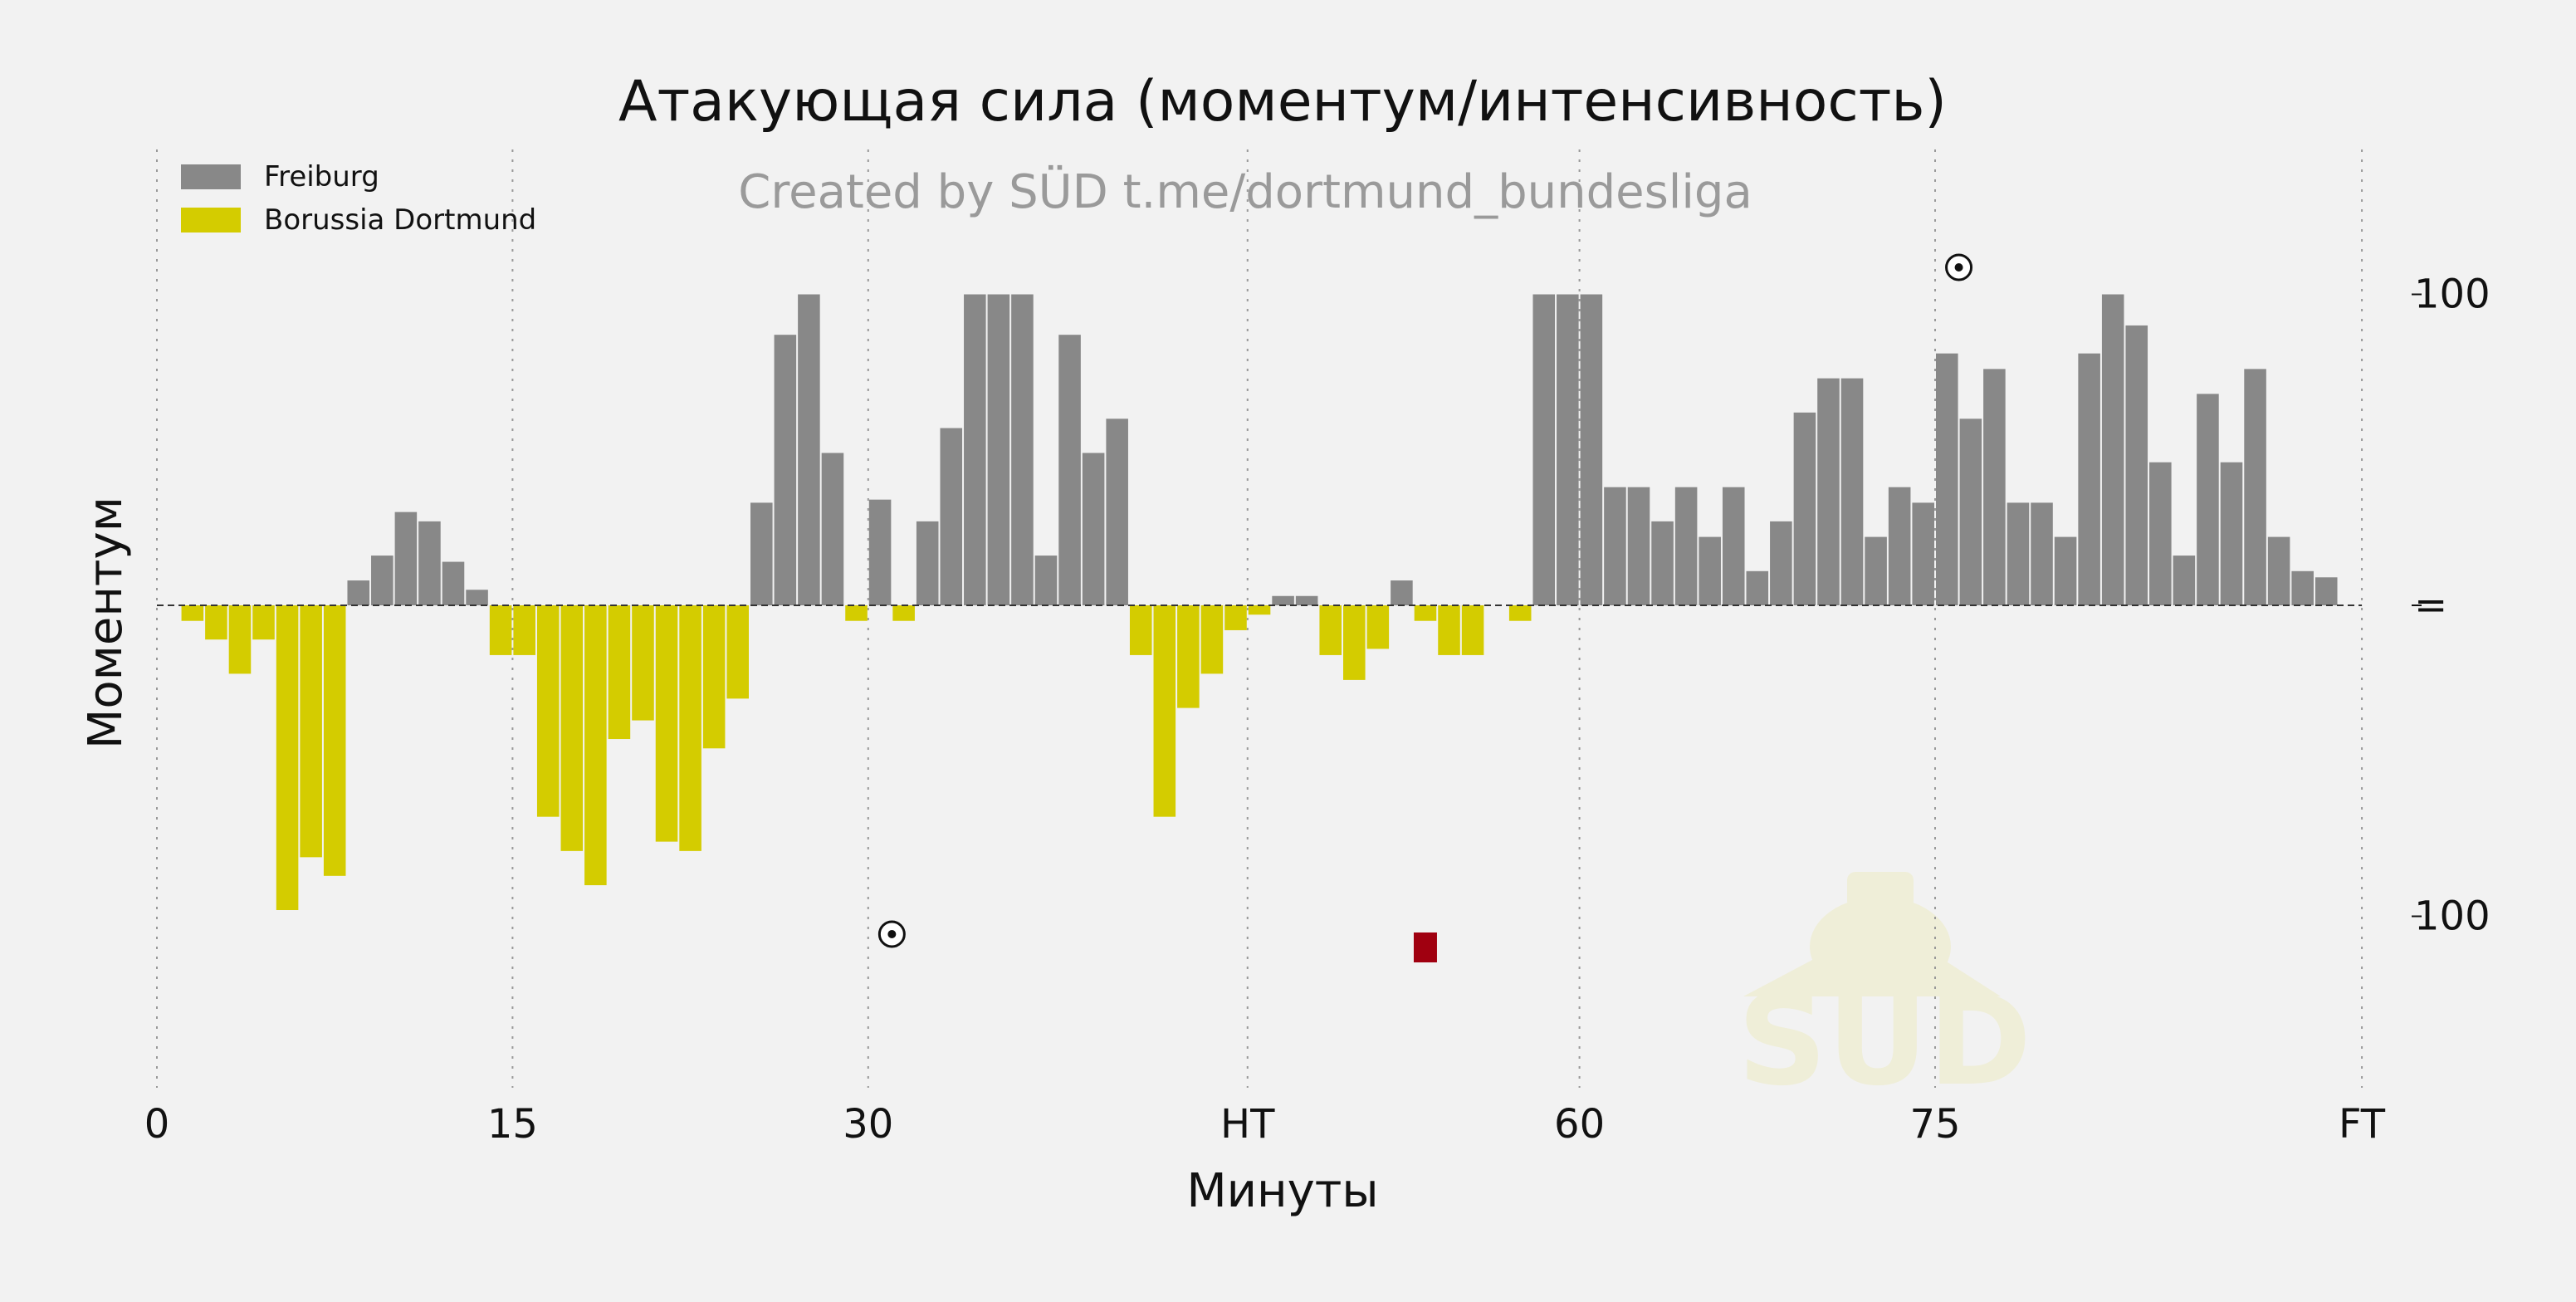  I want to click on x-tick-label: 75, so click(1934, 1124).